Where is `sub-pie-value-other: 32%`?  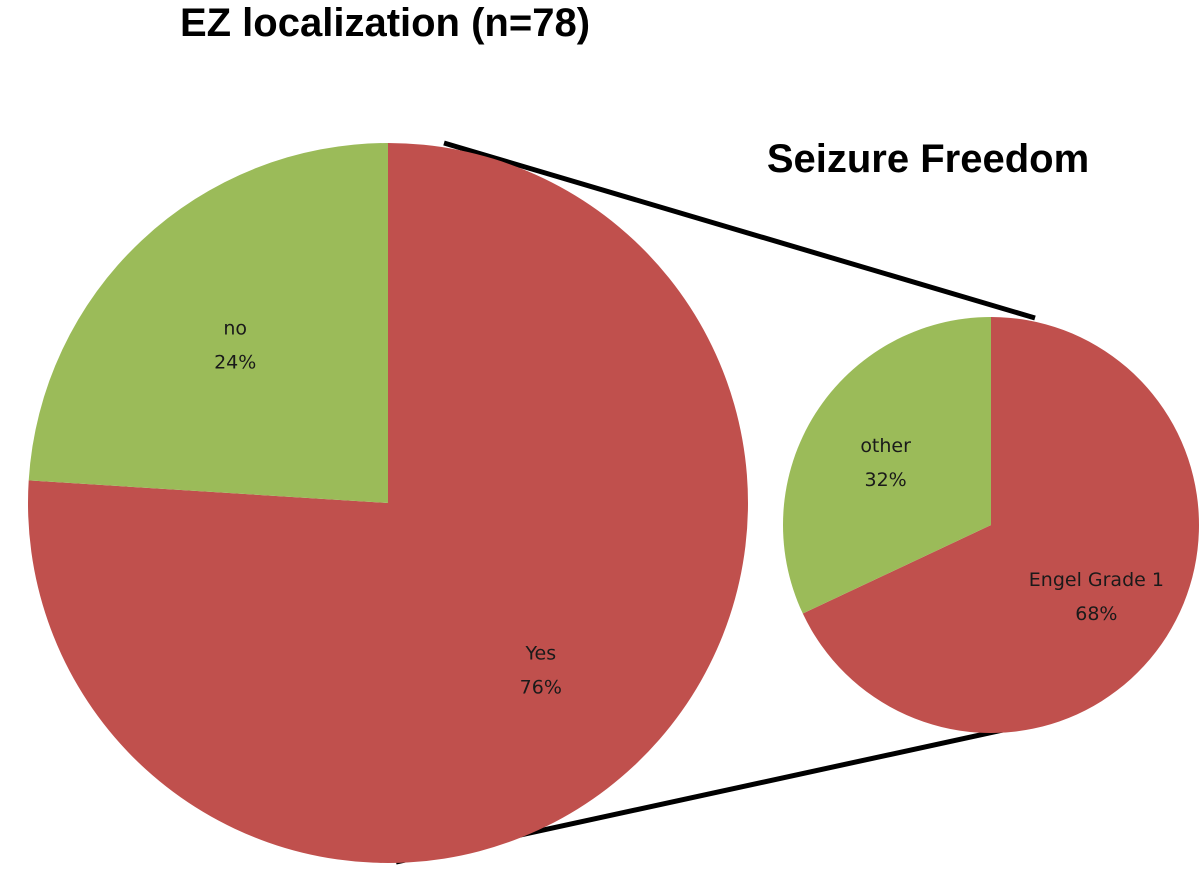 sub-pie-value-other: 32% is located at coordinates (886, 480).